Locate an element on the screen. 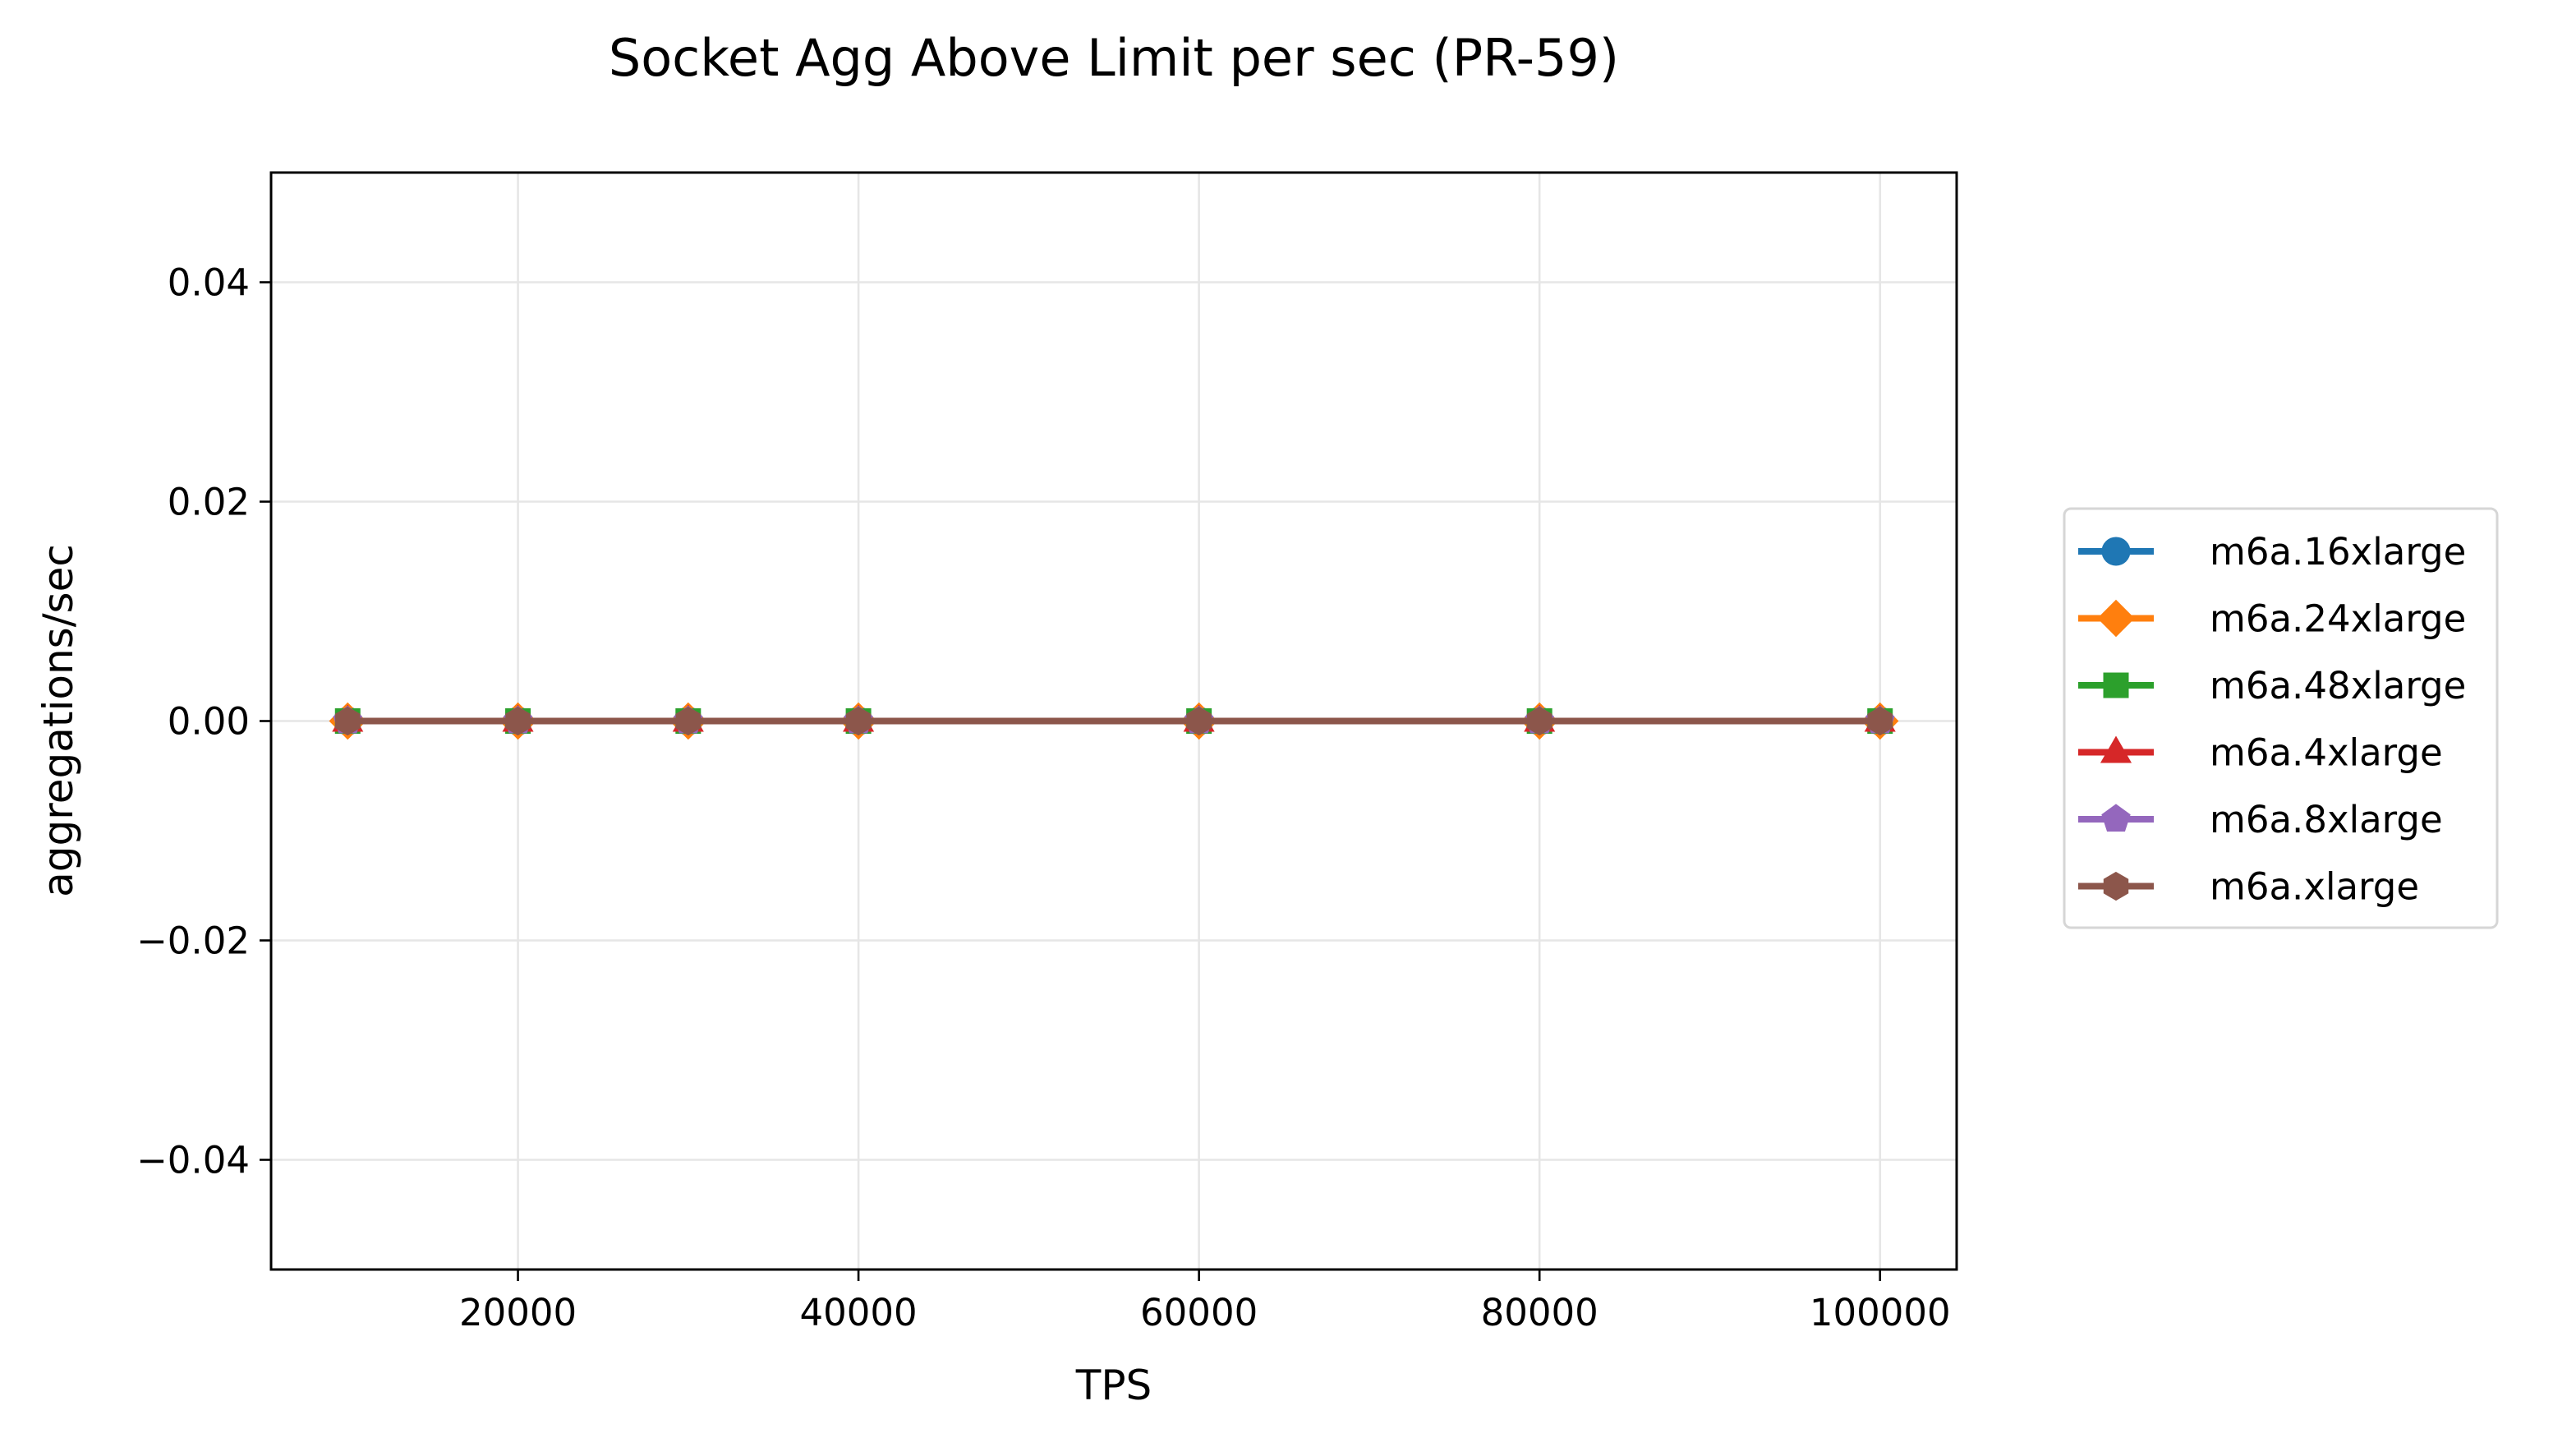  series-m6a.xlarge is located at coordinates (1114, 721).